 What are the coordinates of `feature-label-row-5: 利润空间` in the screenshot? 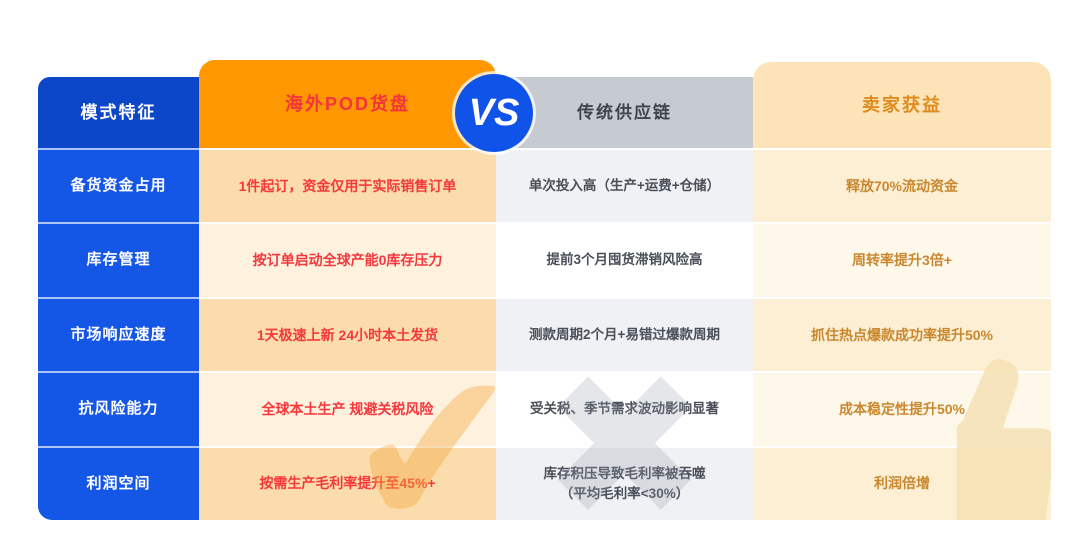 It's located at (118, 482).